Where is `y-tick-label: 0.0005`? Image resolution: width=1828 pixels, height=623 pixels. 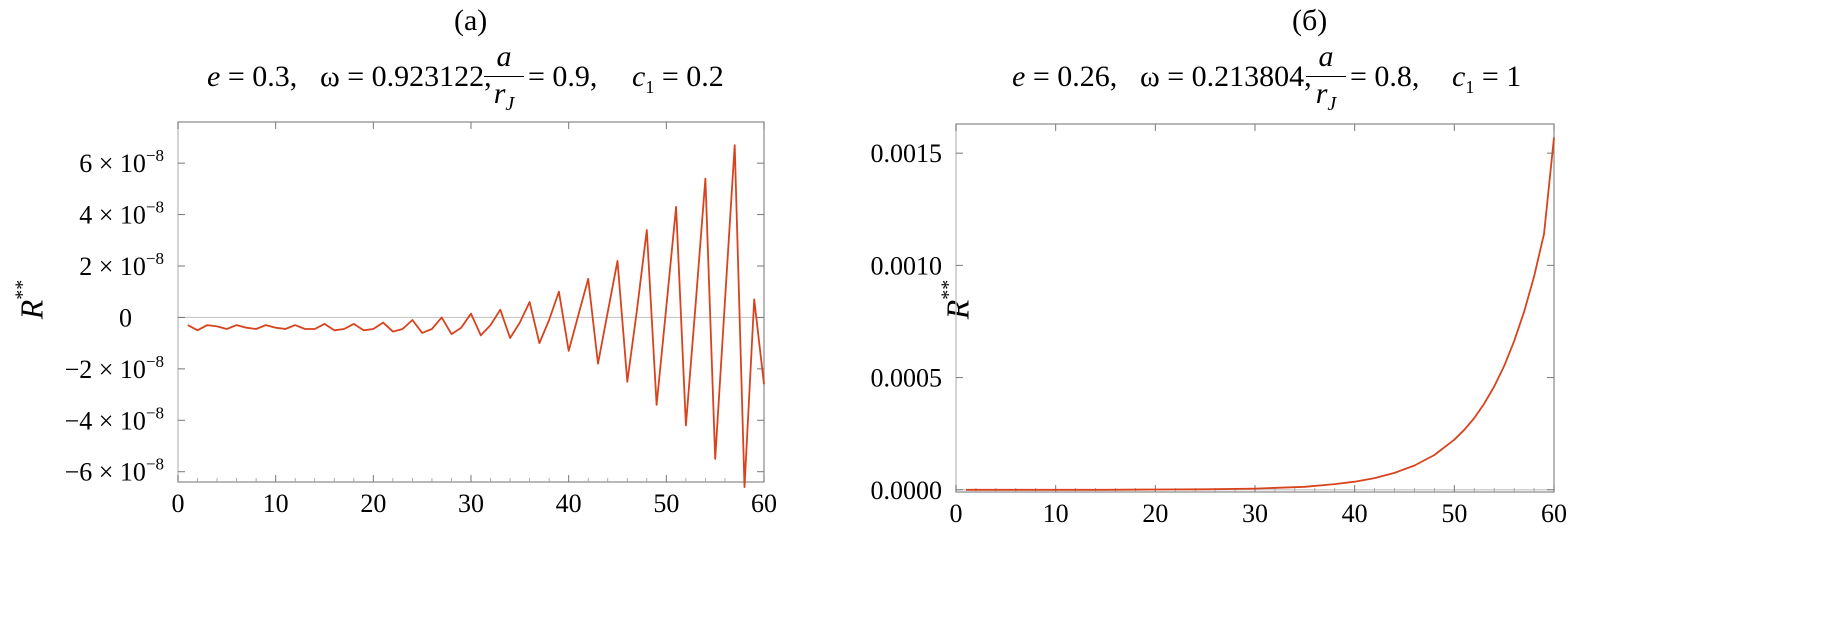
y-tick-label: 0.0005 is located at coordinates (907, 378).